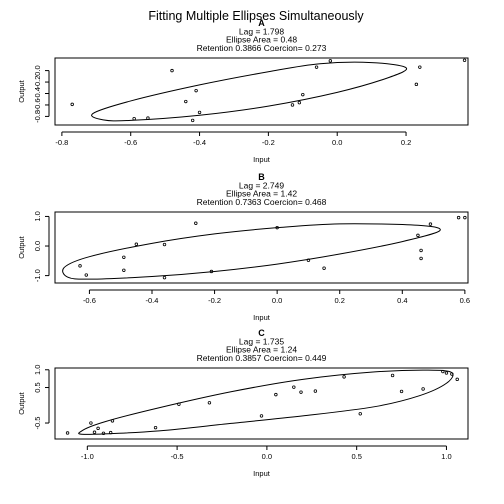 Image resolution: width=504 pixels, height=504 pixels. What do you see at coordinates (37, 423) in the screenshot?
I see `y-tick-label: -0.5` at bounding box center [37, 423].